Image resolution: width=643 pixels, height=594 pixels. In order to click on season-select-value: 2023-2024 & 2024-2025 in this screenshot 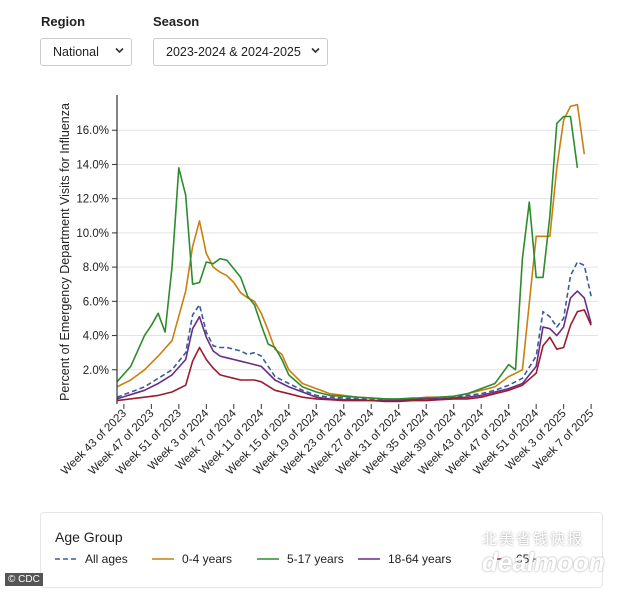, I will do `click(233, 52)`.